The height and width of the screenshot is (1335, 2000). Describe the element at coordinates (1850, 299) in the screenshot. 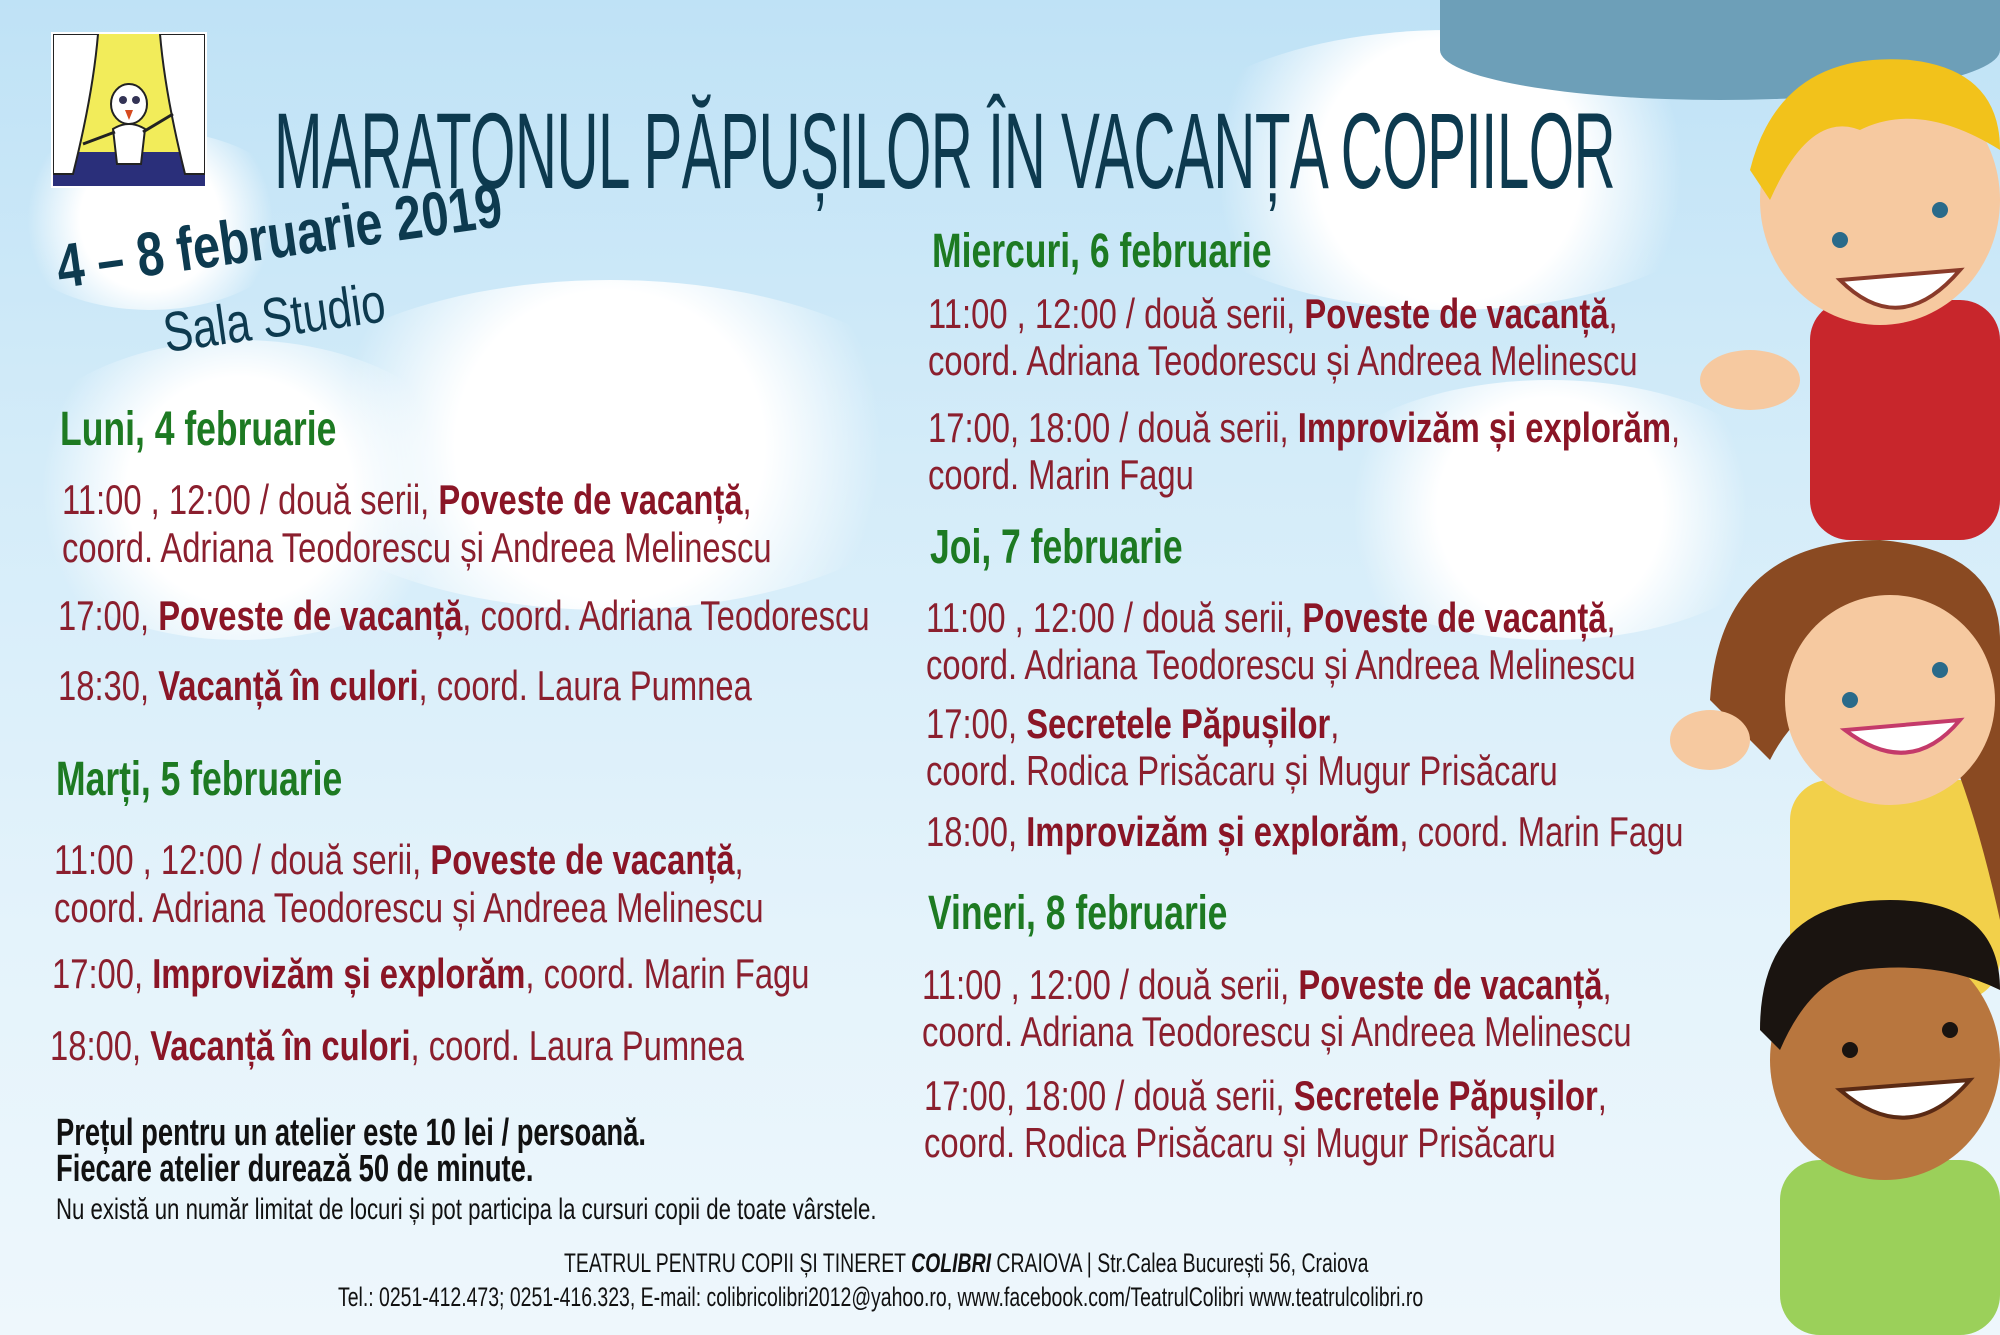

I see `boy-blond` at that location.